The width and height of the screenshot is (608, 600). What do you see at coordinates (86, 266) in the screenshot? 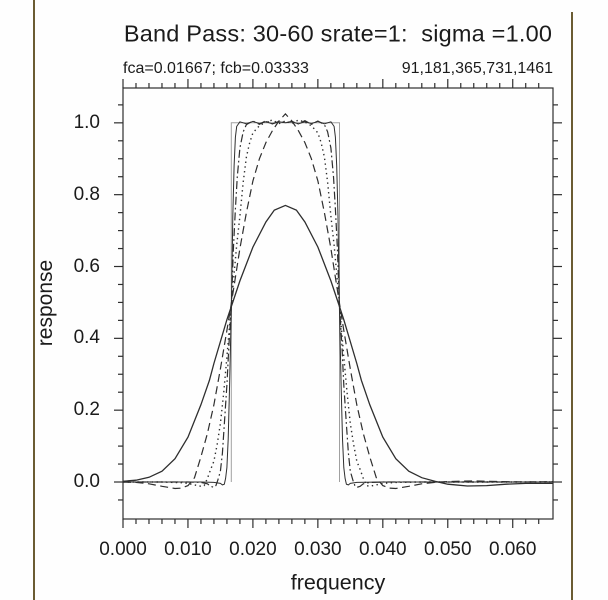
I see `y-tick-label: 0.6` at bounding box center [86, 266].